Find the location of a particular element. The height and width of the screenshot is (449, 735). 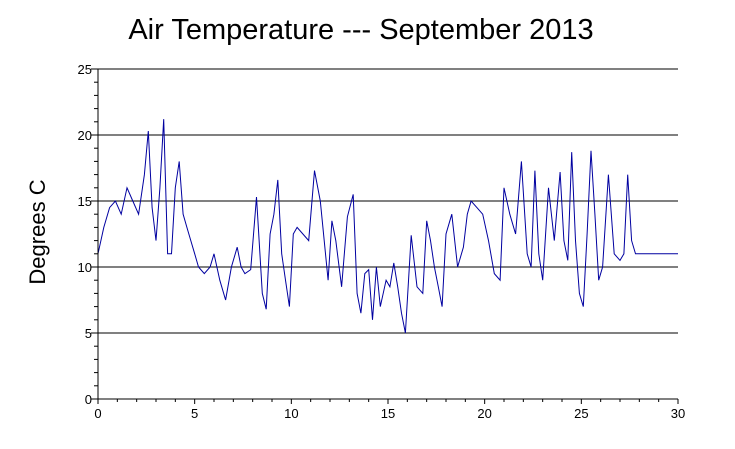

x-tick-label: 20 is located at coordinates (484, 413).